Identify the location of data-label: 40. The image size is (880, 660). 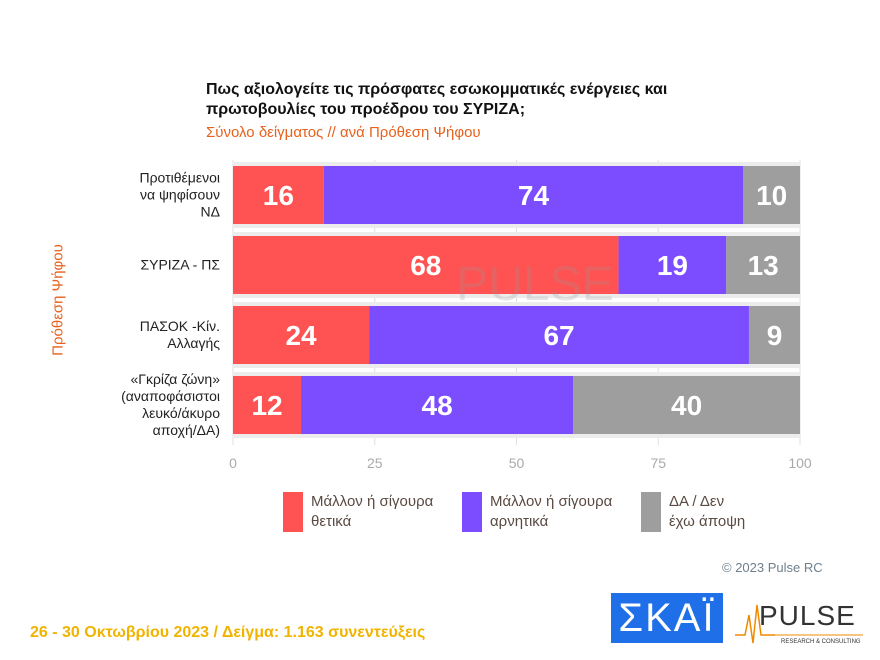
(686, 405).